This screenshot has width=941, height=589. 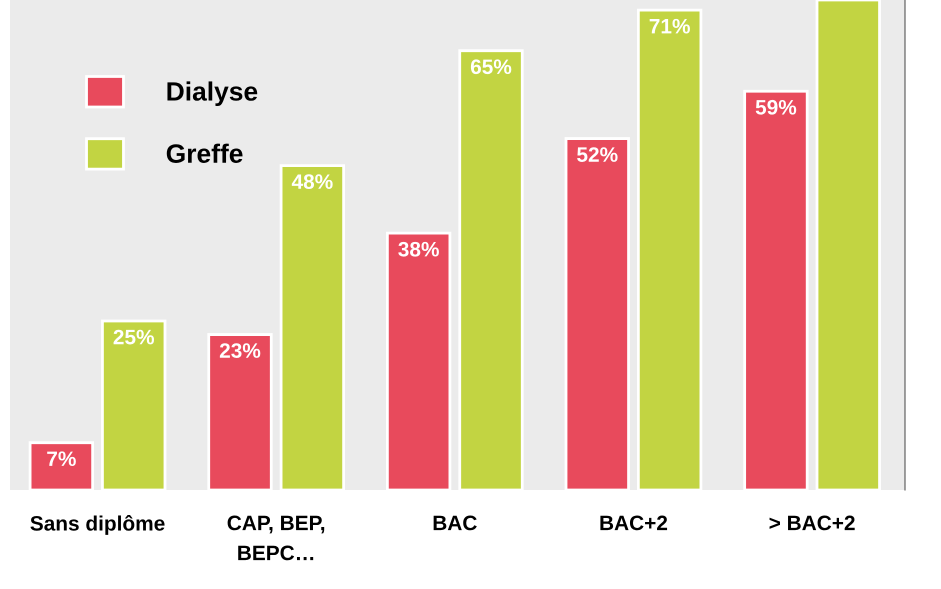 I want to click on x-tick-label: BAC+2, so click(x=634, y=523).